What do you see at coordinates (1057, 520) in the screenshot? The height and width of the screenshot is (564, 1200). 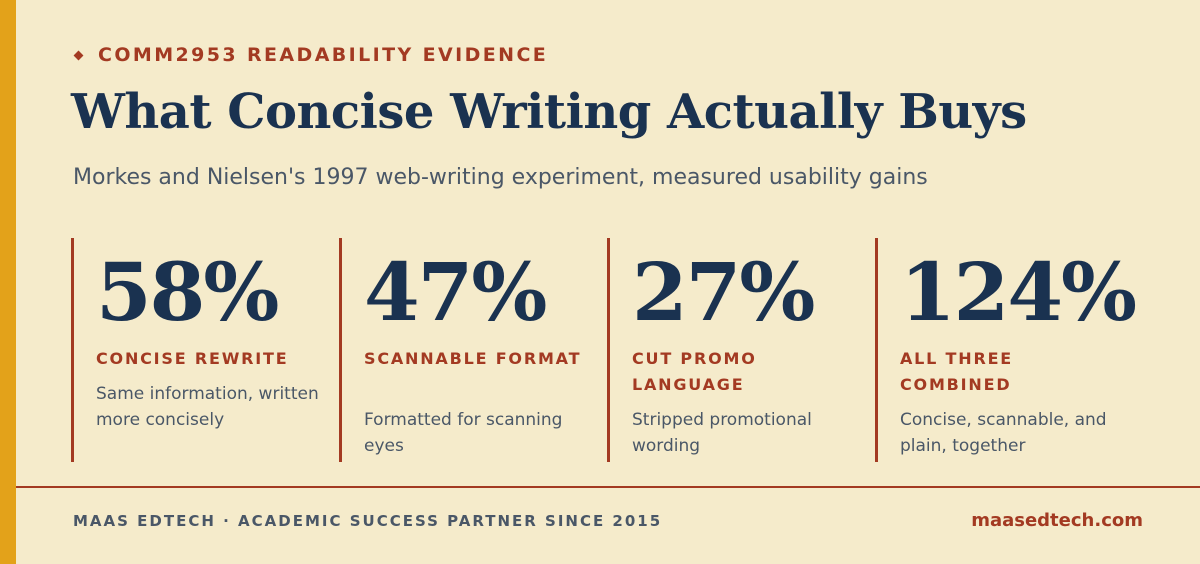 I see `footer-website-link: maasedtech.com` at bounding box center [1057, 520].